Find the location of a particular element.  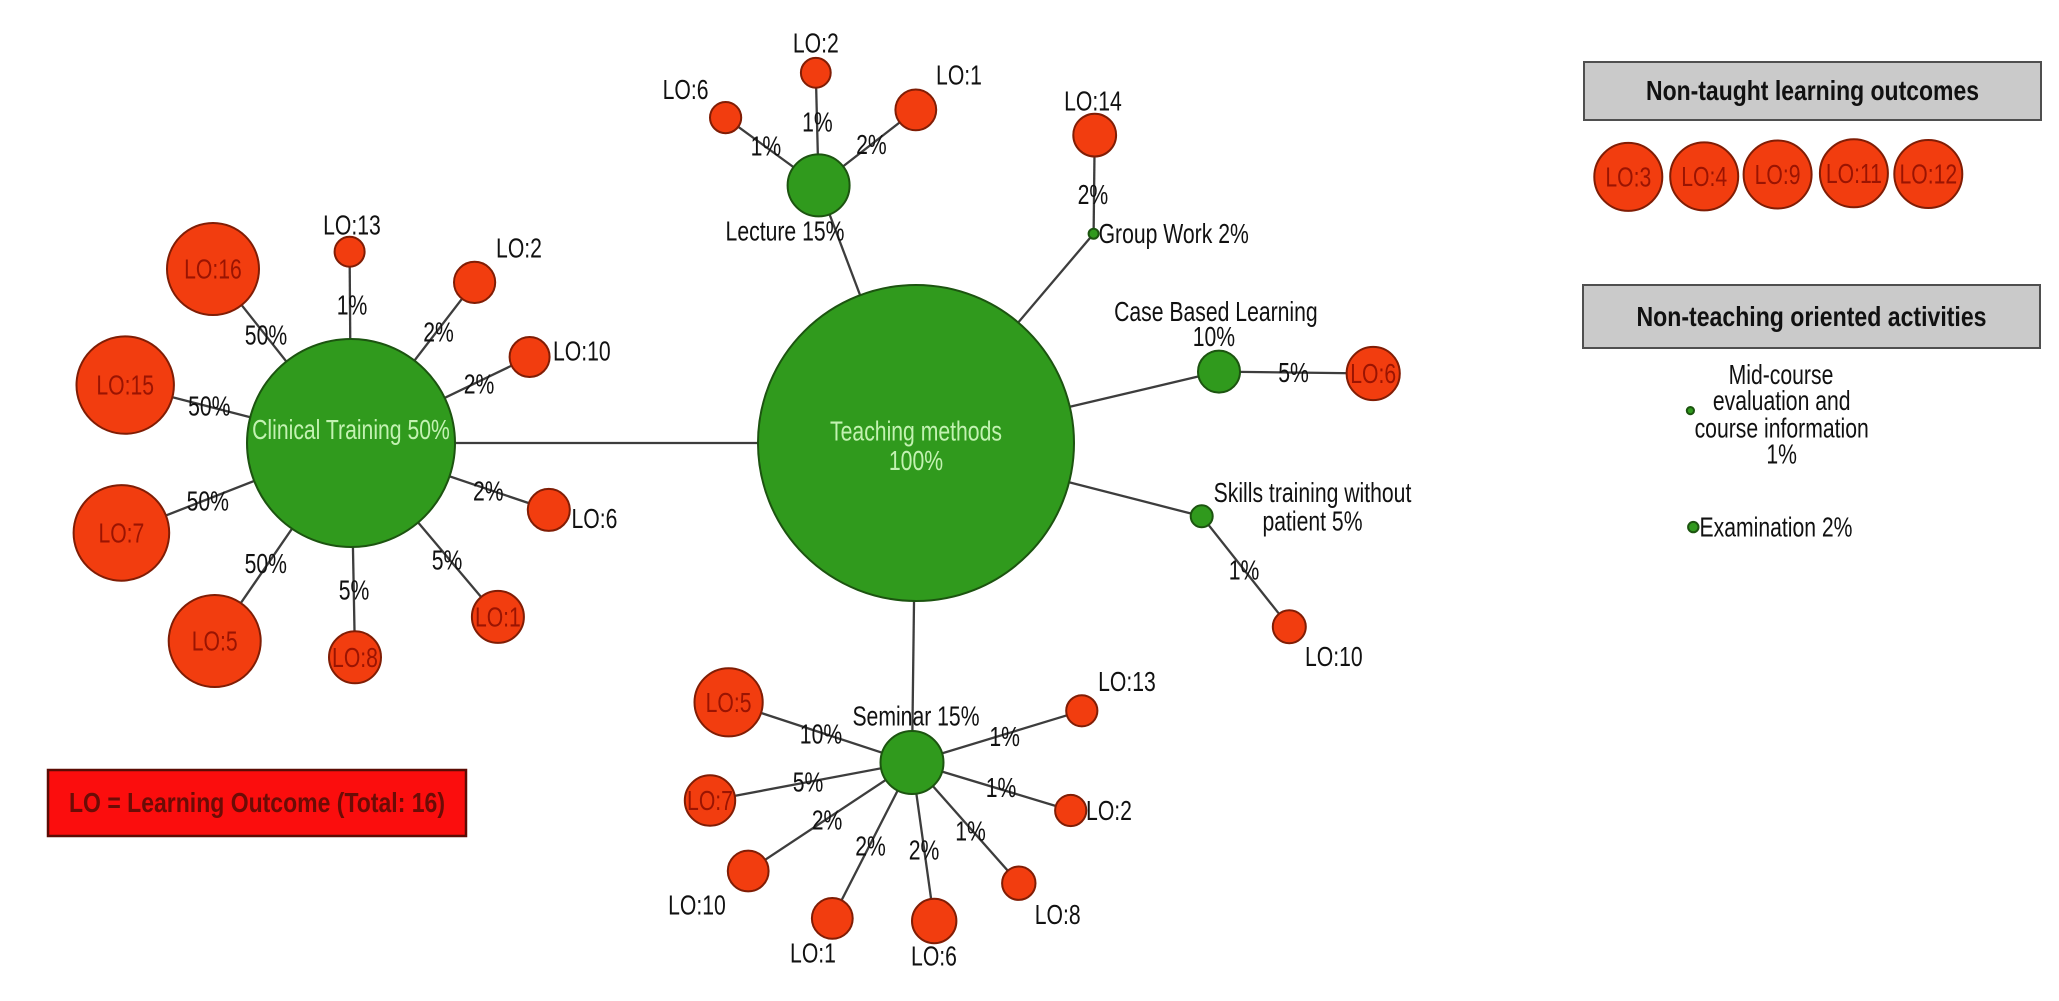

svg-text: Non-taught learning outcomes is located at coordinates (1812, 90).